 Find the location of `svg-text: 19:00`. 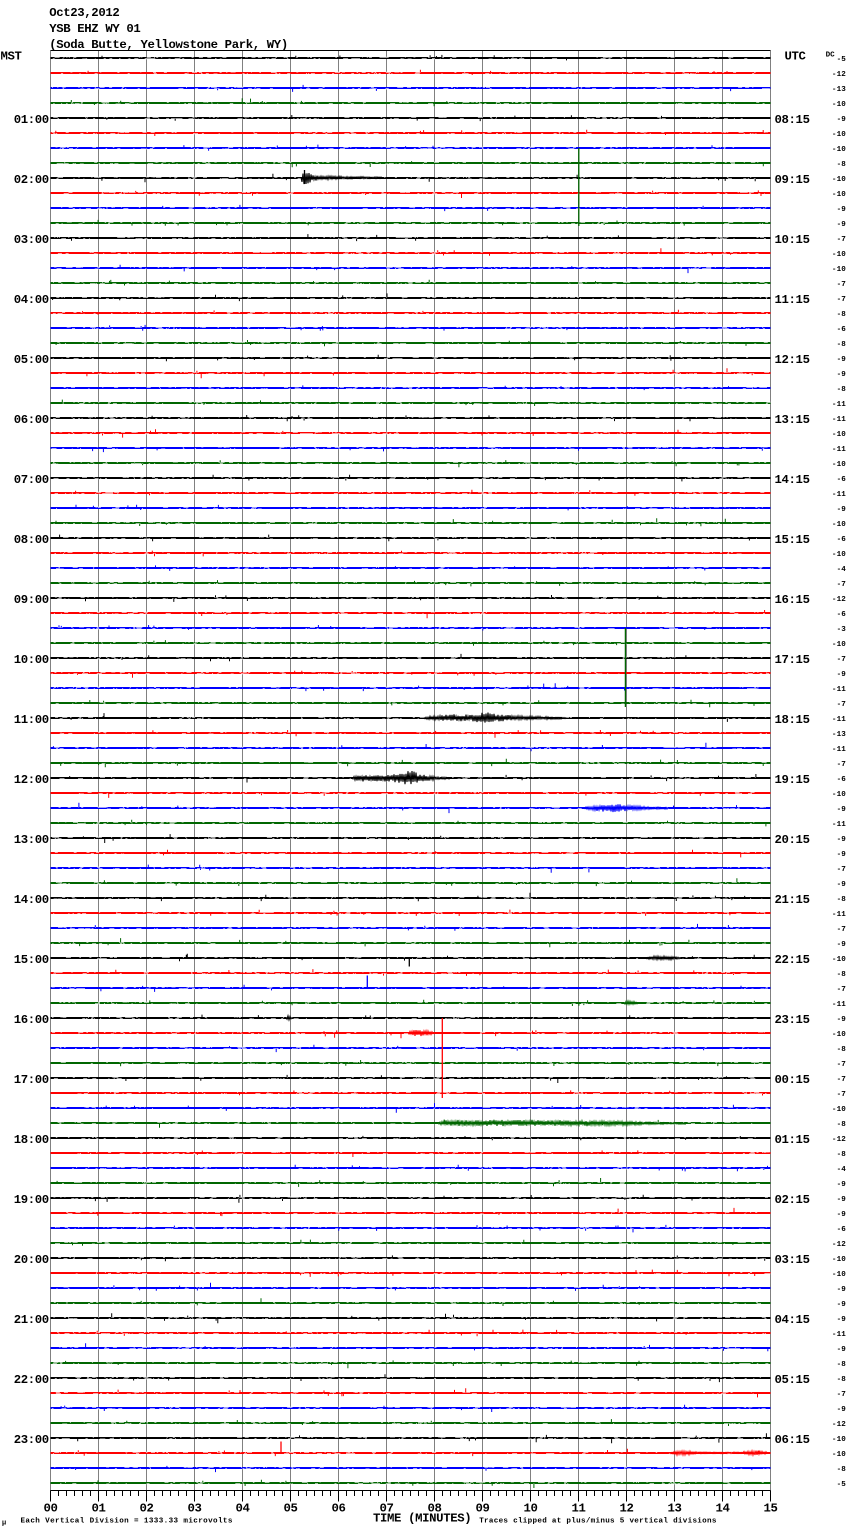

svg-text: 19:00 is located at coordinates (31, 1200).